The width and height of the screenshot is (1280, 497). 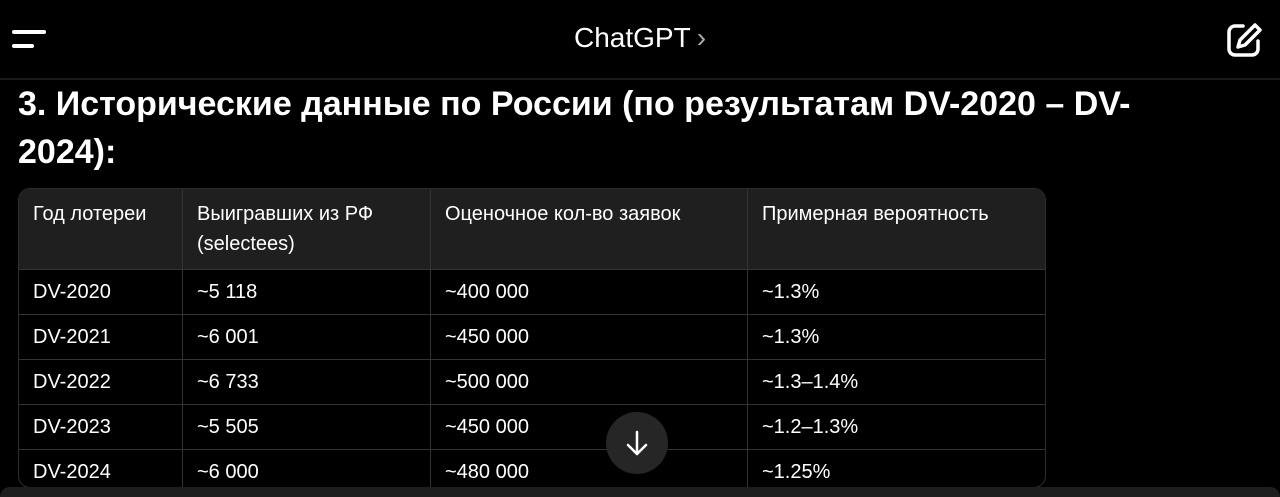 What do you see at coordinates (306, 229) in the screenshot?
I see `column-header: Выигравших из РФ (selectees)` at bounding box center [306, 229].